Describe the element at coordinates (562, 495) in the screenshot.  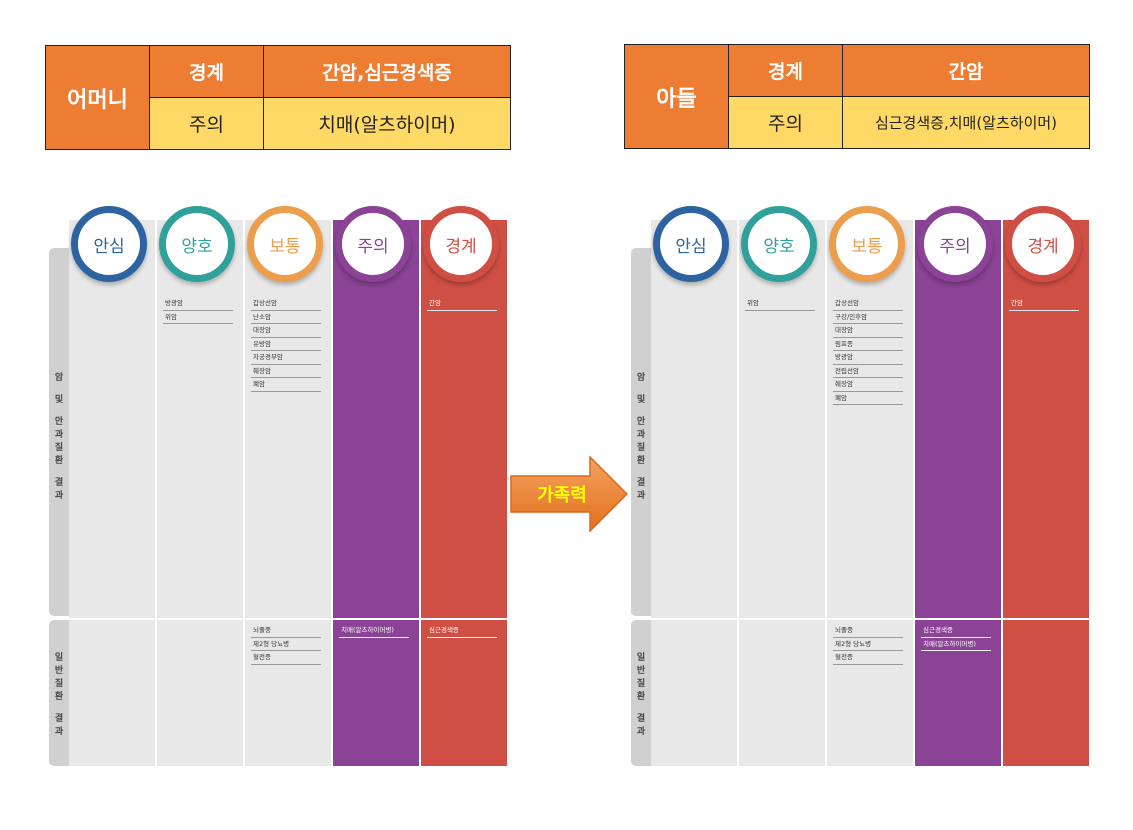
I see `arrow-label: 가족력` at that location.